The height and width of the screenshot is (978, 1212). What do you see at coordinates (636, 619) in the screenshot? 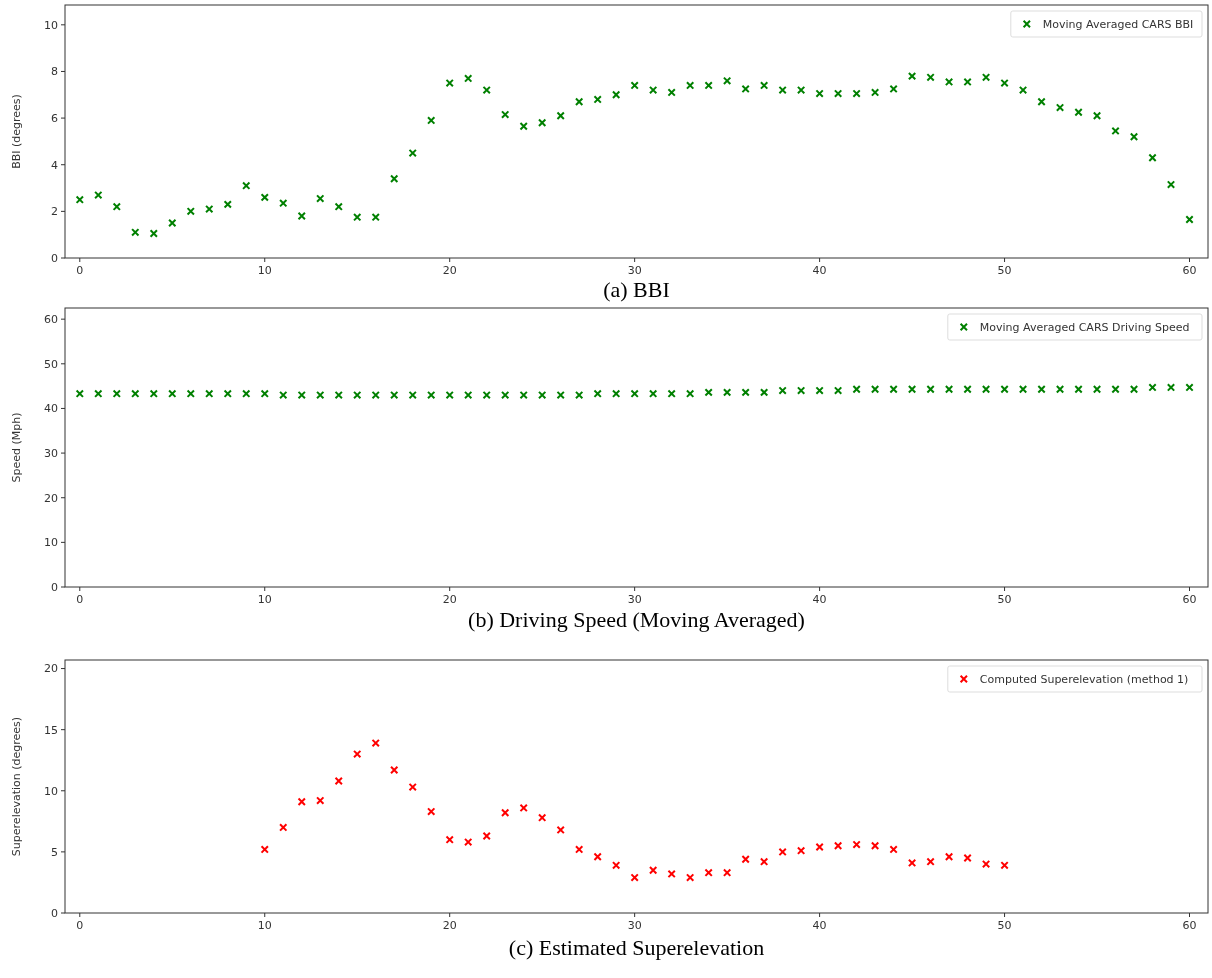
I see `text: (b) Driving Speed (Moving Averaged)` at bounding box center [636, 619].